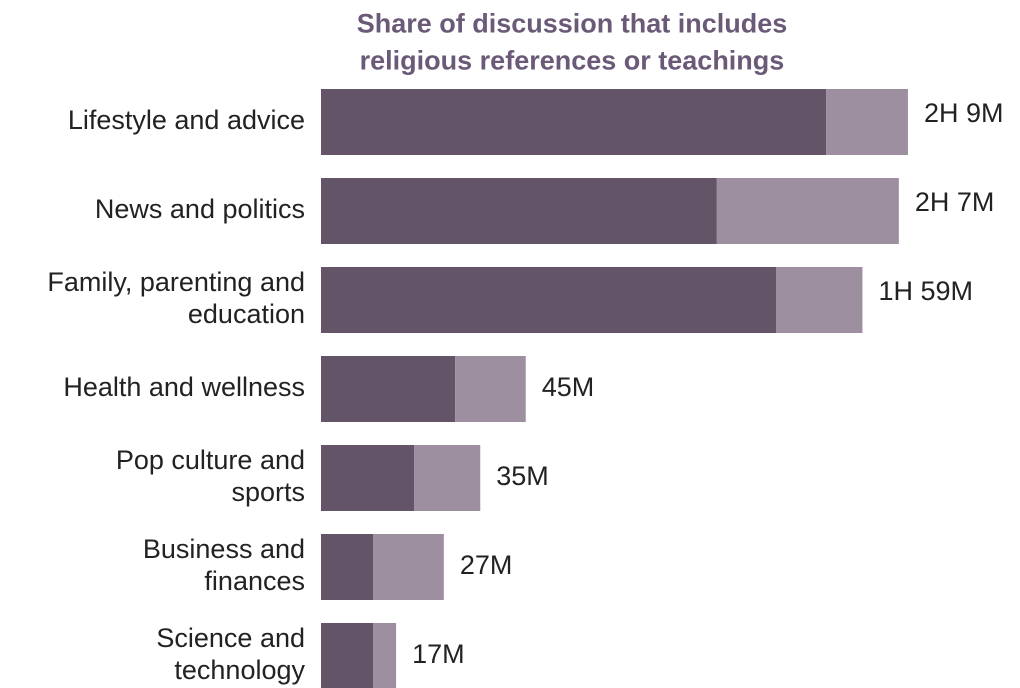 The image size is (1020, 688). What do you see at coordinates (925, 291) in the screenshot?
I see `total-label: 1H 59M` at bounding box center [925, 291].